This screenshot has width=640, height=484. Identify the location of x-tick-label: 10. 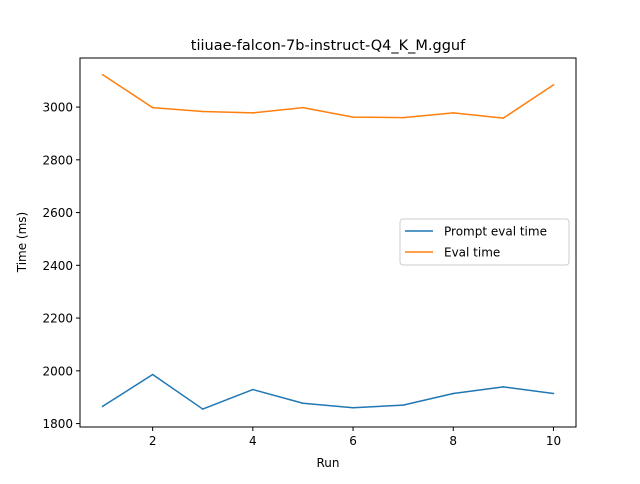
(553, 441).